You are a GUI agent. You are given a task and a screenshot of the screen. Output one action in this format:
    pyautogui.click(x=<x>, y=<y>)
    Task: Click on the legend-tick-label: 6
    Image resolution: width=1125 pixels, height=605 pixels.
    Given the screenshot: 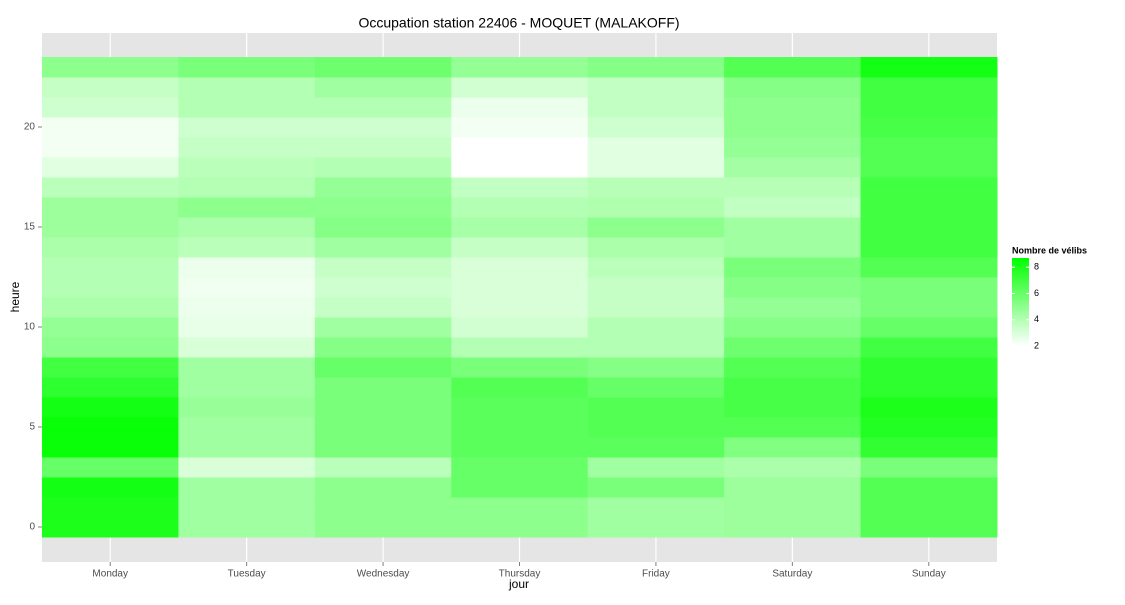 What is the action you would take?
    pyautogui.click(x=1036, y=293)
    